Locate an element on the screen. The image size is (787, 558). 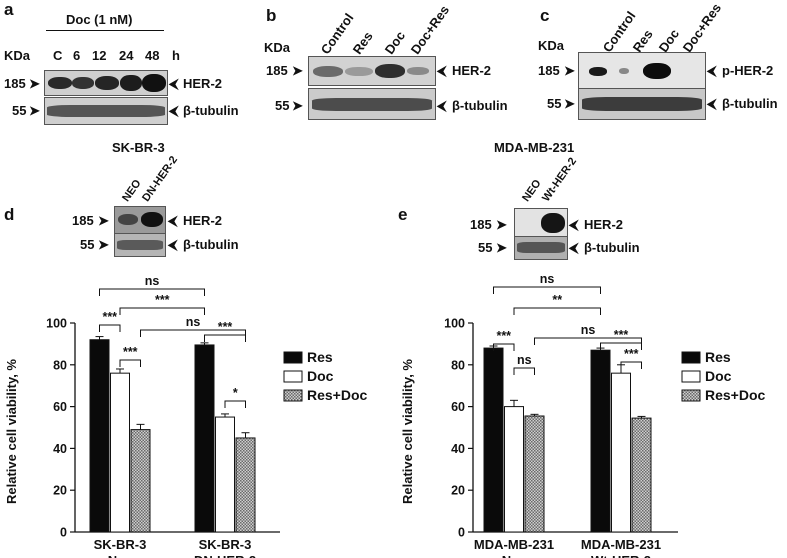
panel-e-lane-wther2: Wt-HER-2 is located at coordinates (560, 179).